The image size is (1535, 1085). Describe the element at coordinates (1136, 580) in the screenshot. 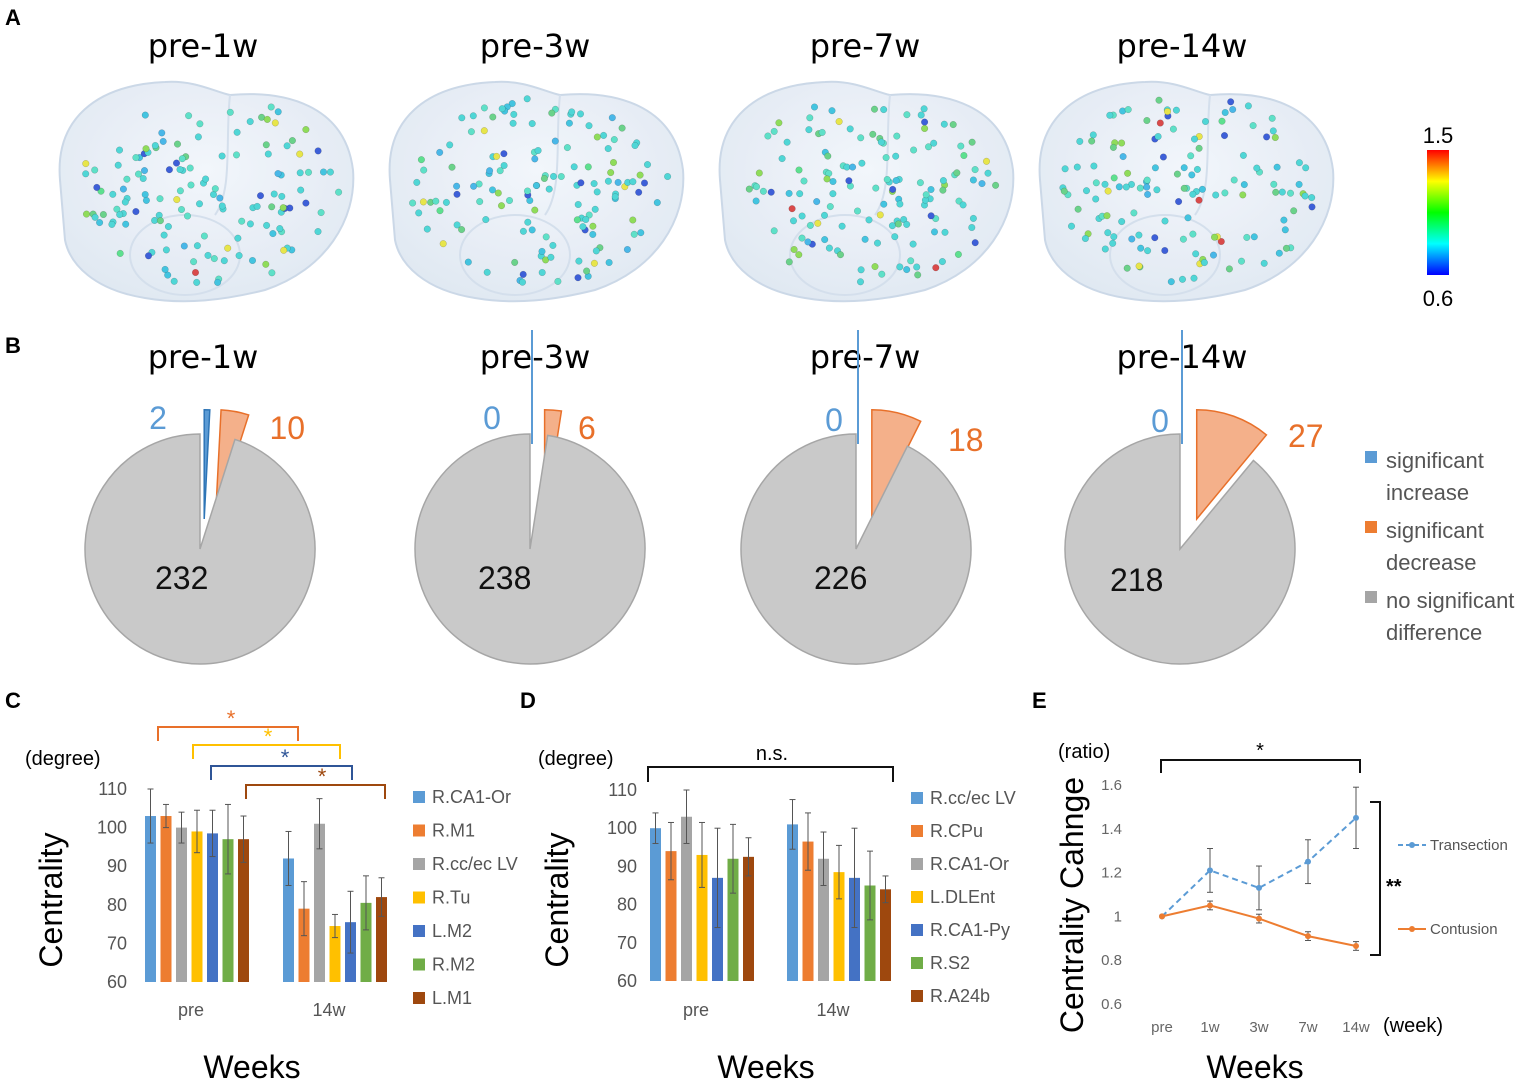

I see `pie-label-no-difference: 218` at that location.